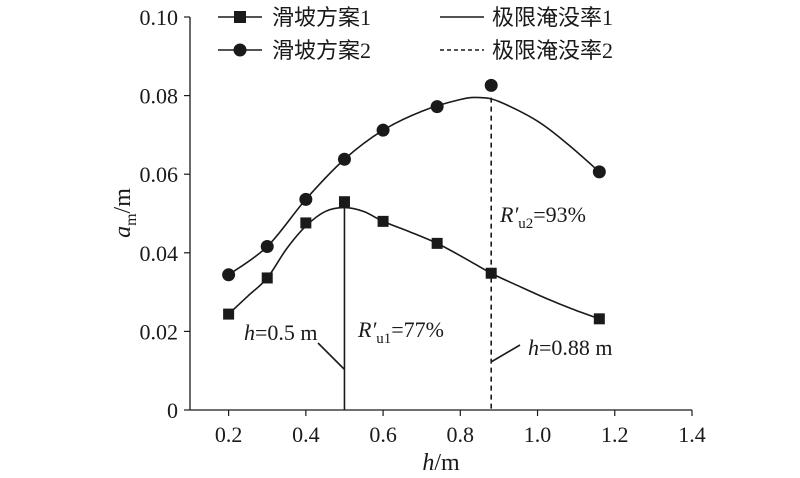 The width and height of the screenshot is (800, 478). What do you see at coordinates (542, 217) in the screenshot?
I see `annotation-r2-text: R′u2=93%` at bounding box center [542, 217].